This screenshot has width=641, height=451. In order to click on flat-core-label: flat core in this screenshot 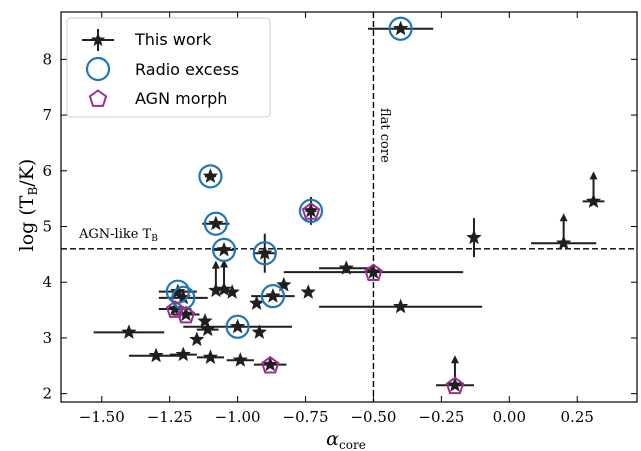, I will do `click(384, 135)`.